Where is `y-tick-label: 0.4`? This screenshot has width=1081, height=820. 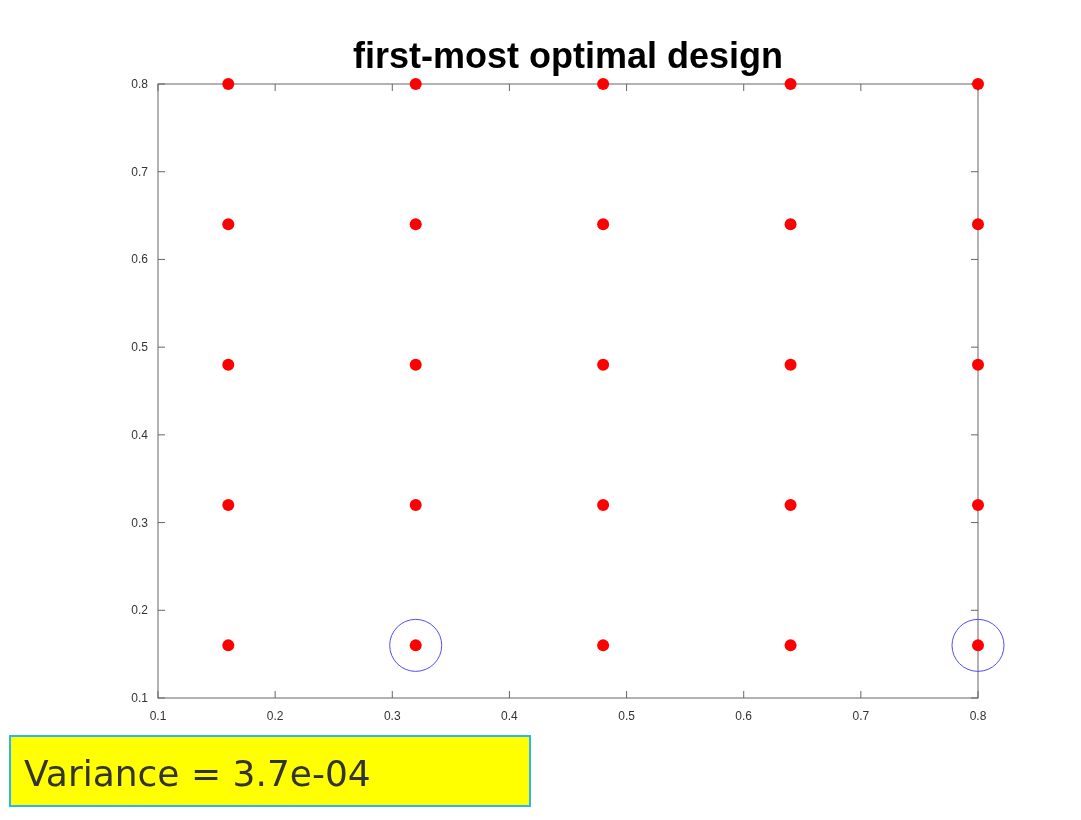
y-tick-label: 0.4 is located at coordinates (140, 434).